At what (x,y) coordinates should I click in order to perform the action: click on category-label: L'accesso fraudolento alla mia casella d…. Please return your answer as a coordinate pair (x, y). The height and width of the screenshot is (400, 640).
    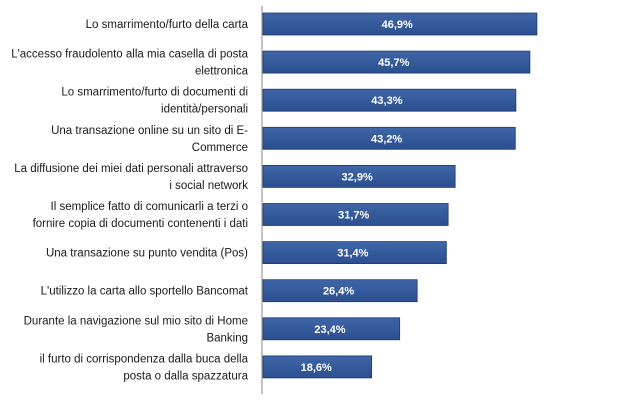
    Looking at the image, I should click on (129, 55).